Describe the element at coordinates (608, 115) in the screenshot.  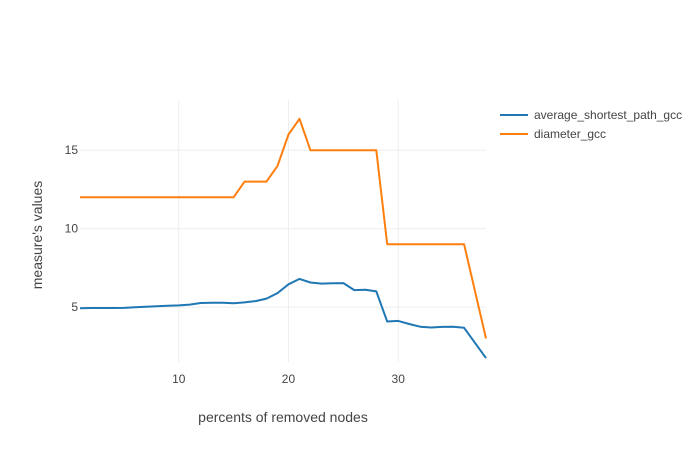
I see `legend-label: average_shortest_path_gcc` at that location.